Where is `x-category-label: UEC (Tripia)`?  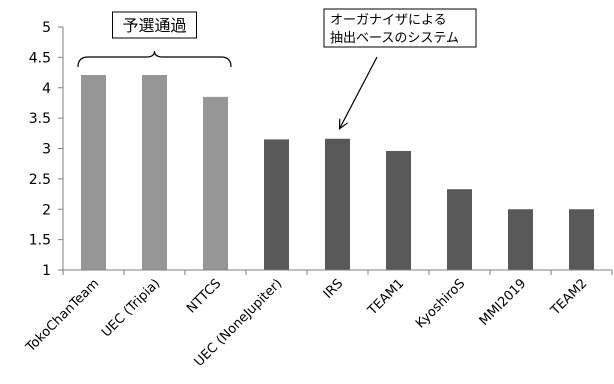 x-category-label: UEC (Tripia) is located at coordinates (131, 308).